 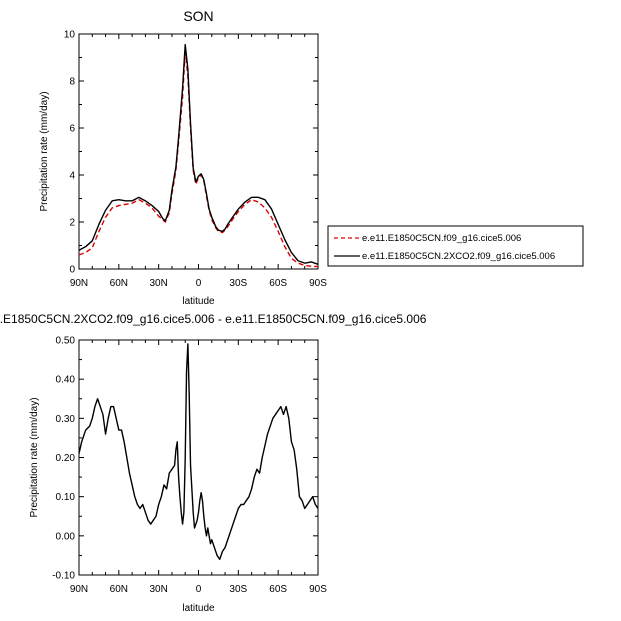 What do you see at coordinates (158, 283) in the screenshot?
I see `top-x-tick-label: 30N` at bounding box center [158, 283].